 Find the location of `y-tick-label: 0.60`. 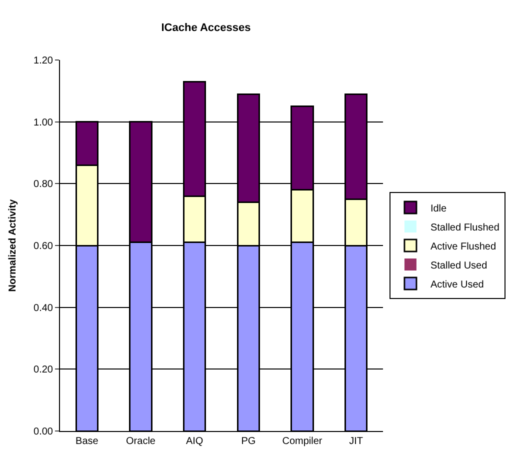

y-tick-label: 0.60 is located at coordinates (44, 246).